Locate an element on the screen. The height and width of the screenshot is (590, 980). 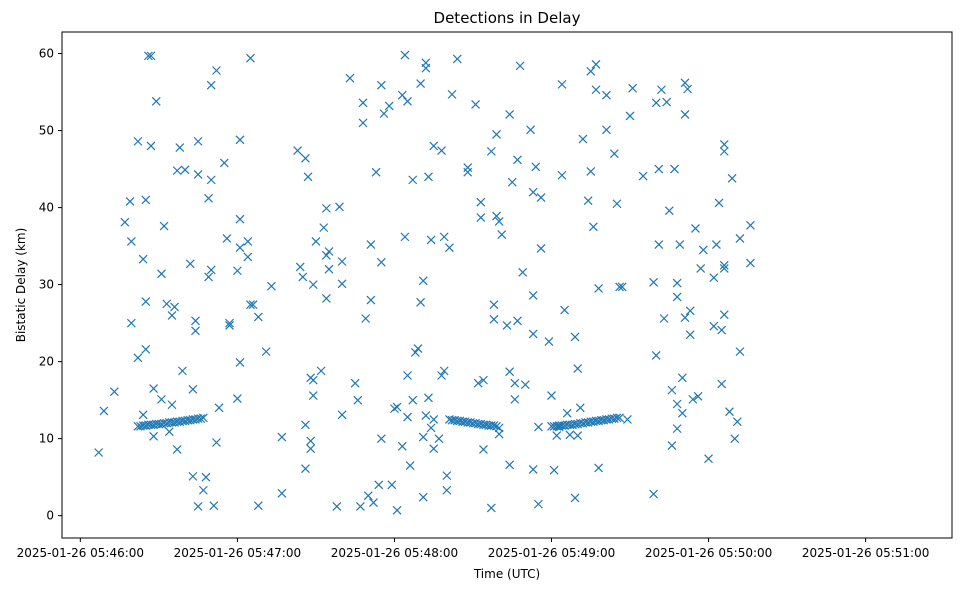
y-tick-label: 20 is located at coordinates (46, 362).